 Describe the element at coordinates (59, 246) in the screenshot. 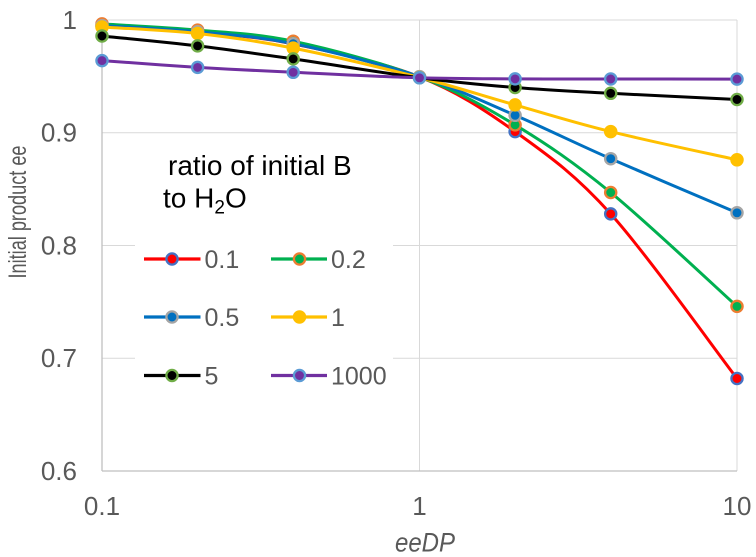

I see `svg-text: 0.8` at that location.